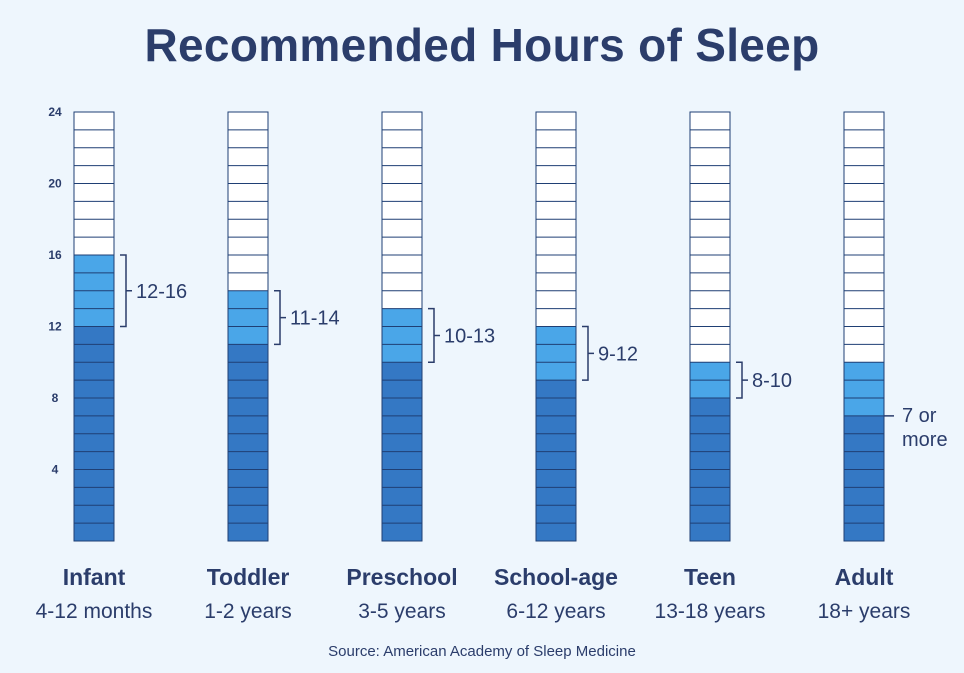  Describe the element at coordinates (710, 577) in the screenshot. I see `category-label: Teen` at that location.